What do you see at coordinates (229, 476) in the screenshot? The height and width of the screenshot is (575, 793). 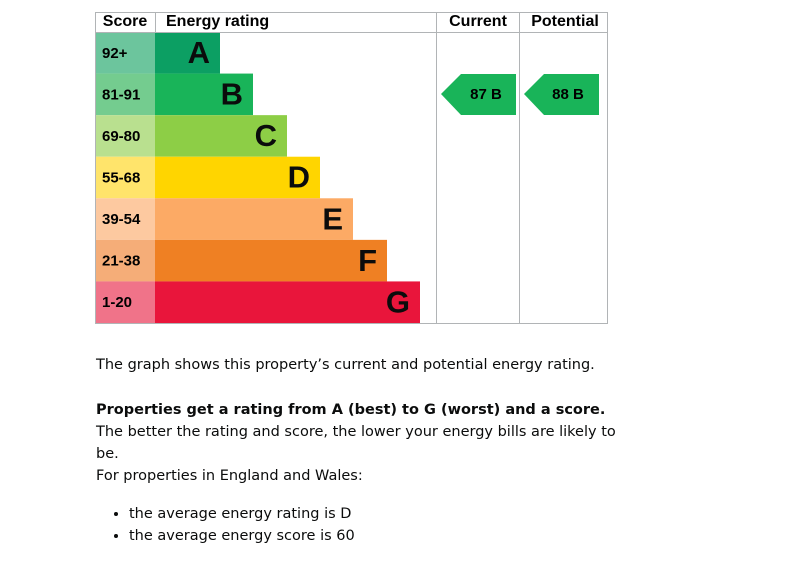 I see `paragraph: For properties in England and Wales:` at bounding box center [229, 476].